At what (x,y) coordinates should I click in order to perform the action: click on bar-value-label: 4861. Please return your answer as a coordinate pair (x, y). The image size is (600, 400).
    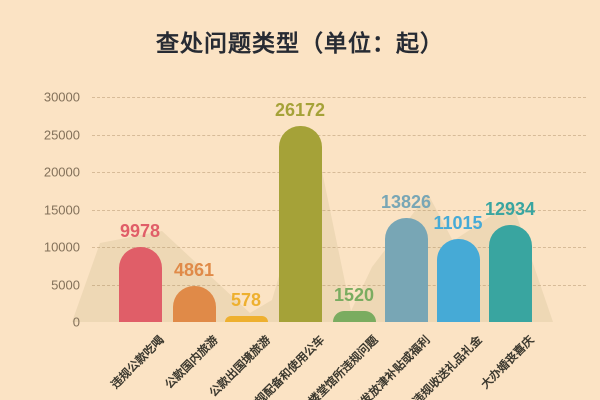
    Looking at the image, I should click on (194, 269).